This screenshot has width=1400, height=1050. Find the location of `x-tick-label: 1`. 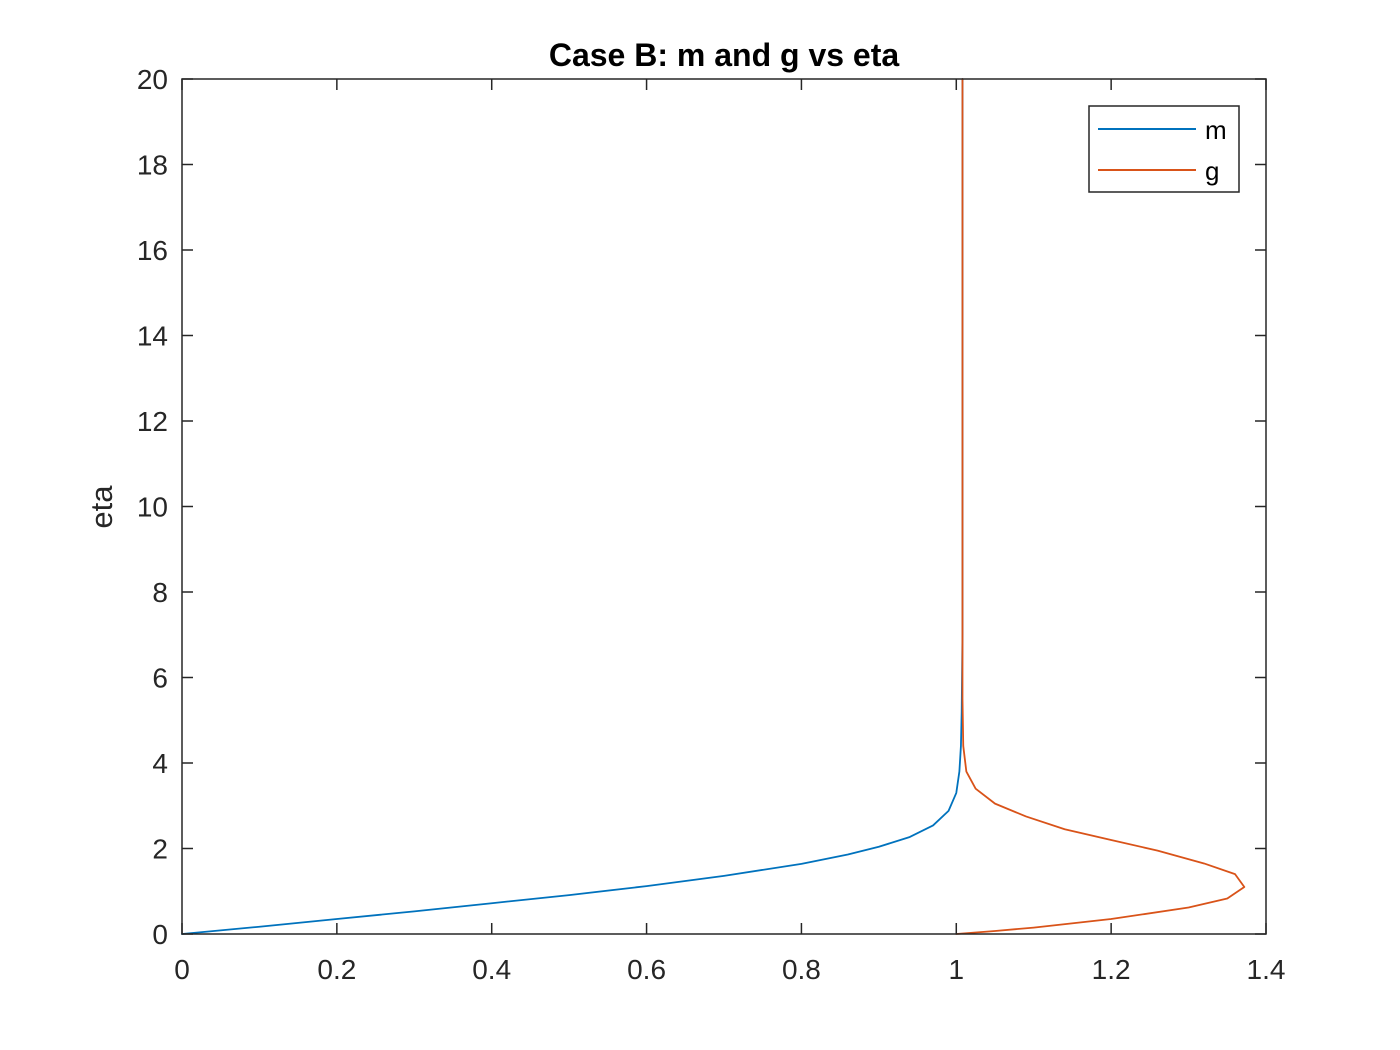

x-tick-label: 1 is located at coordinates (956, 969).